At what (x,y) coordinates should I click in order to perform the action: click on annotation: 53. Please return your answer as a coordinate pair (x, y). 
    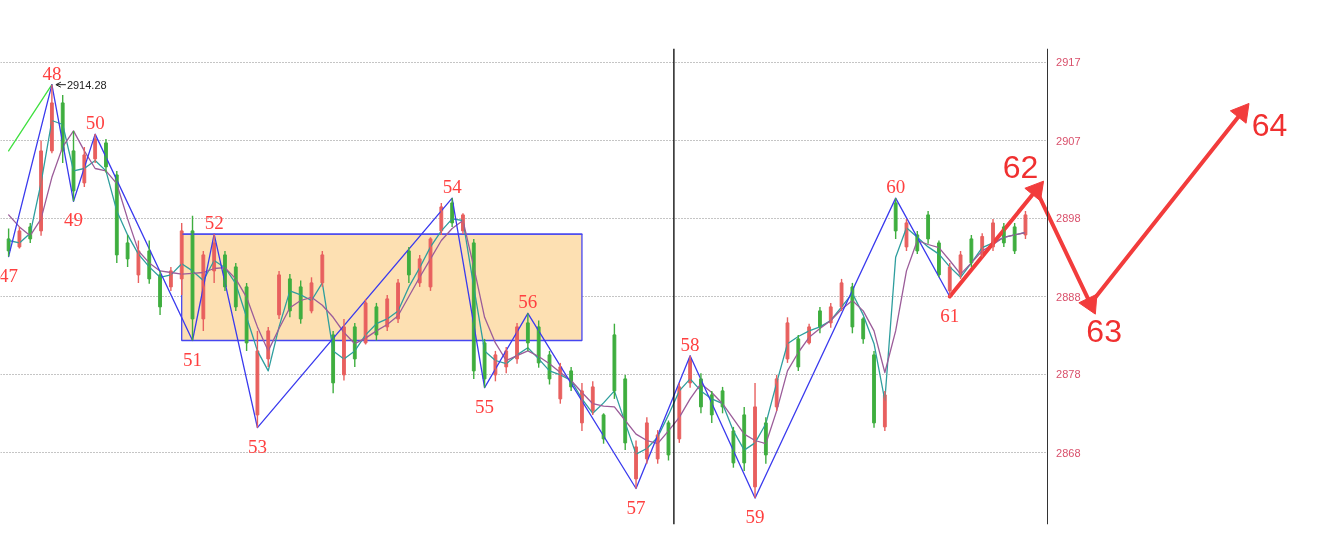
    Looking at the image, I should click on (257, 446).